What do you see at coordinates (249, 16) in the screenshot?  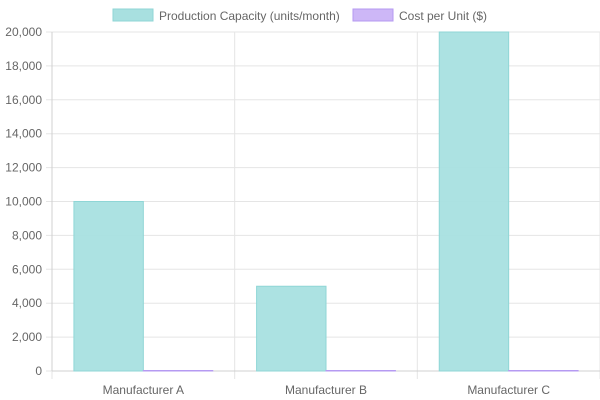 I see `legend-label-production-capacity: Production Capacity (units/month)` at bounding box center [249, 16].